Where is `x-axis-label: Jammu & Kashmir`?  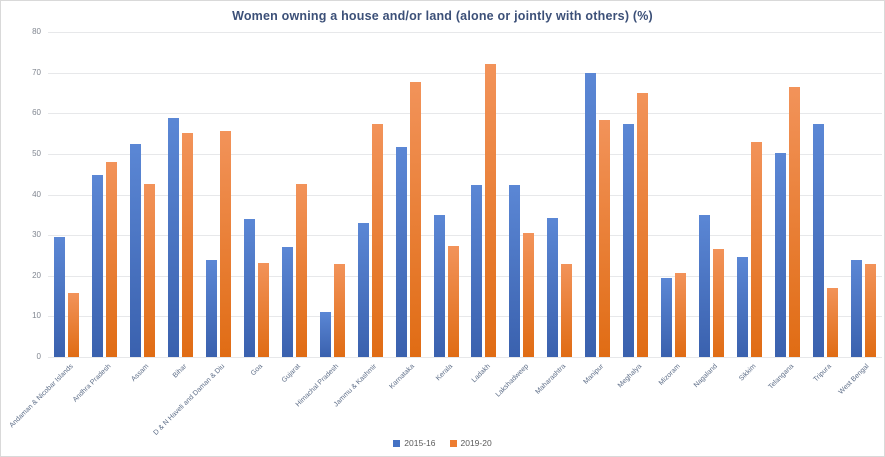 x-axis-label: Jammu & Kashmir is located at coordinates (355, 386).